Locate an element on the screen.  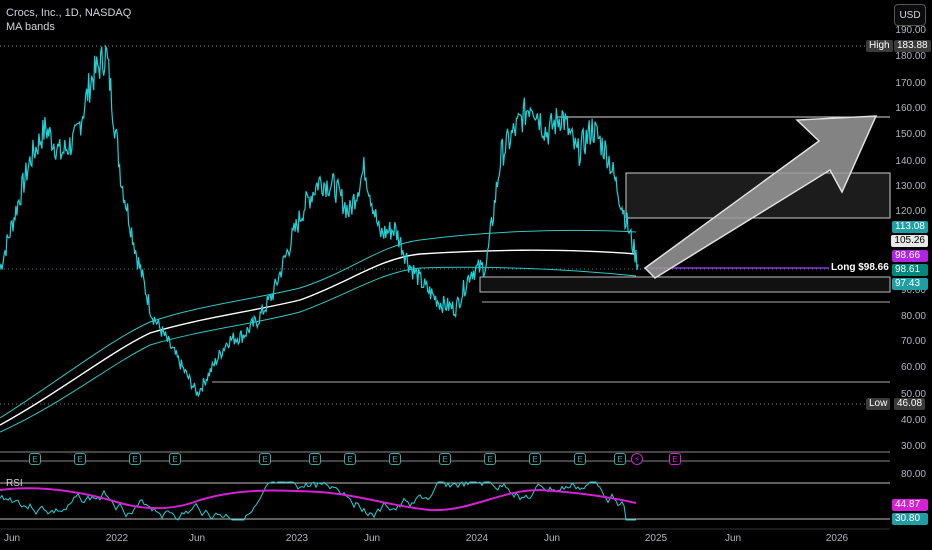
ma-mid-value-tag: 105.26 is located at coordinates (909, 241).